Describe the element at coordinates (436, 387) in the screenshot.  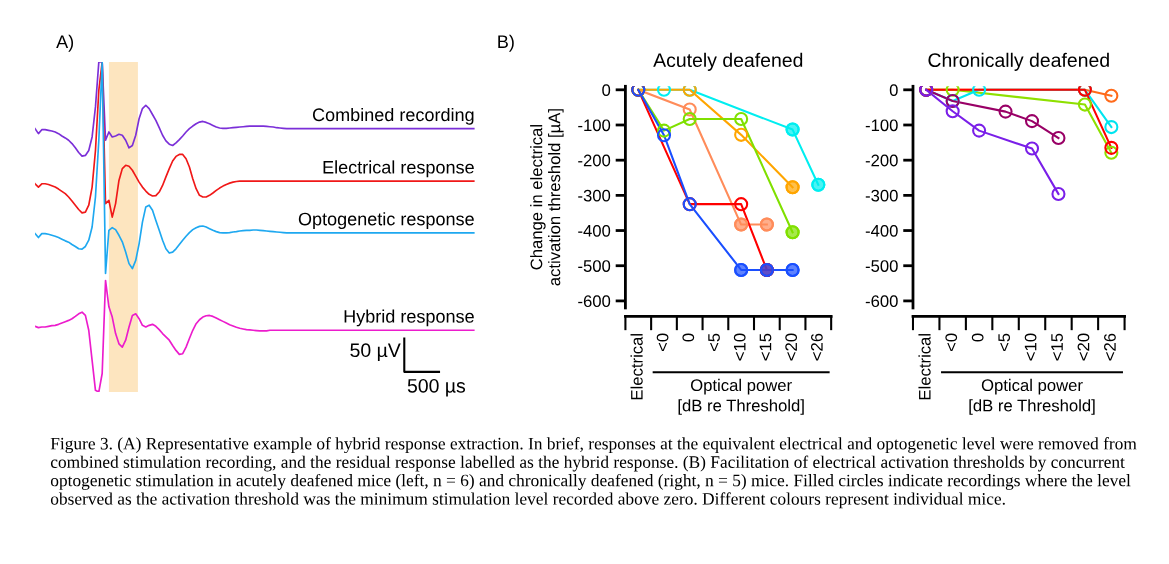
I see `annotation: 500 µs` at that location.